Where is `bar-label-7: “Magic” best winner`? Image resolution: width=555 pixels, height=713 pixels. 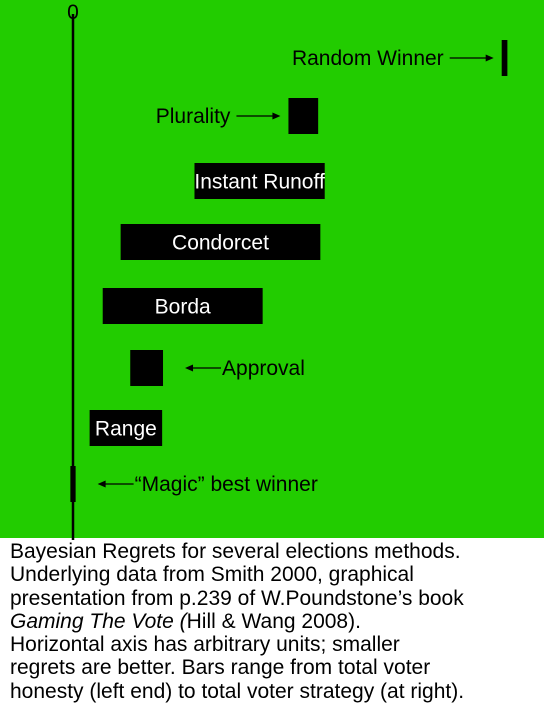
bar-label-7: “Magic” best winner is located at coordinates (226, 484).